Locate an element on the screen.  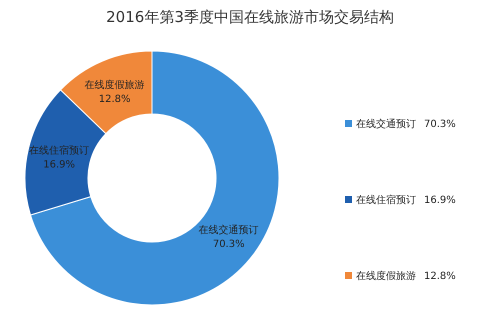
slice-label: 在线交通预订 is located at coordinates (228, 230).